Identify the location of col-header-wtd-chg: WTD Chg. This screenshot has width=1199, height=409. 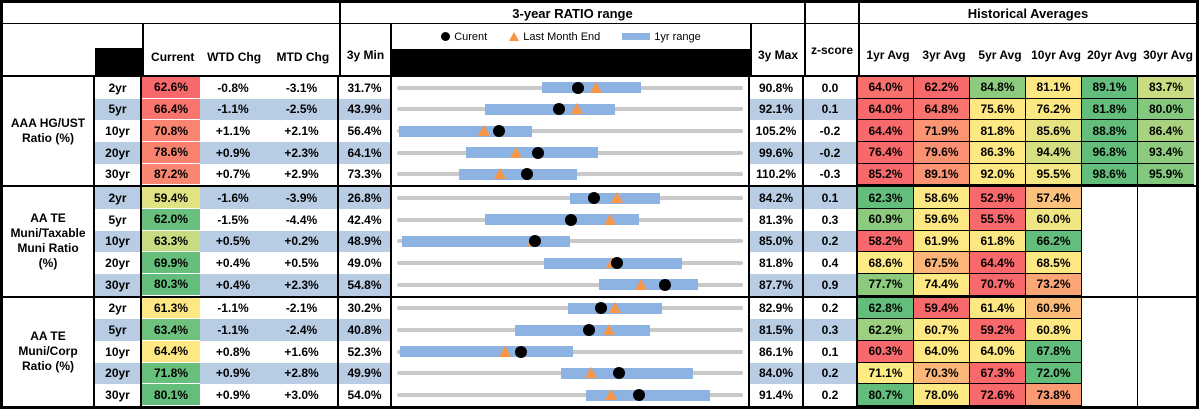
(234, 56).